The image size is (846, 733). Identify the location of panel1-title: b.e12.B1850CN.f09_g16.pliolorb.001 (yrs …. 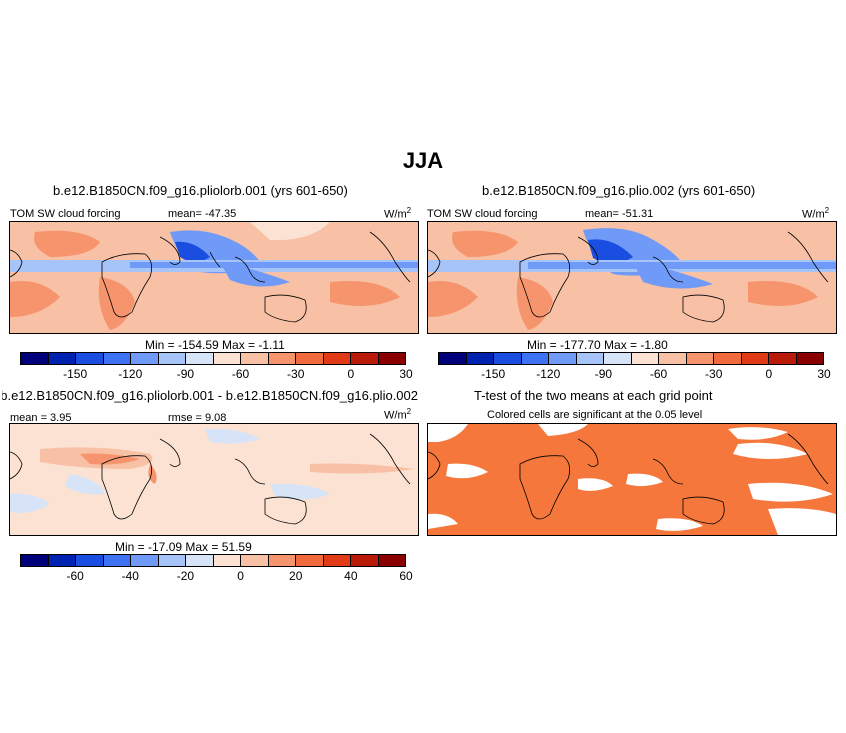
(200, 190).